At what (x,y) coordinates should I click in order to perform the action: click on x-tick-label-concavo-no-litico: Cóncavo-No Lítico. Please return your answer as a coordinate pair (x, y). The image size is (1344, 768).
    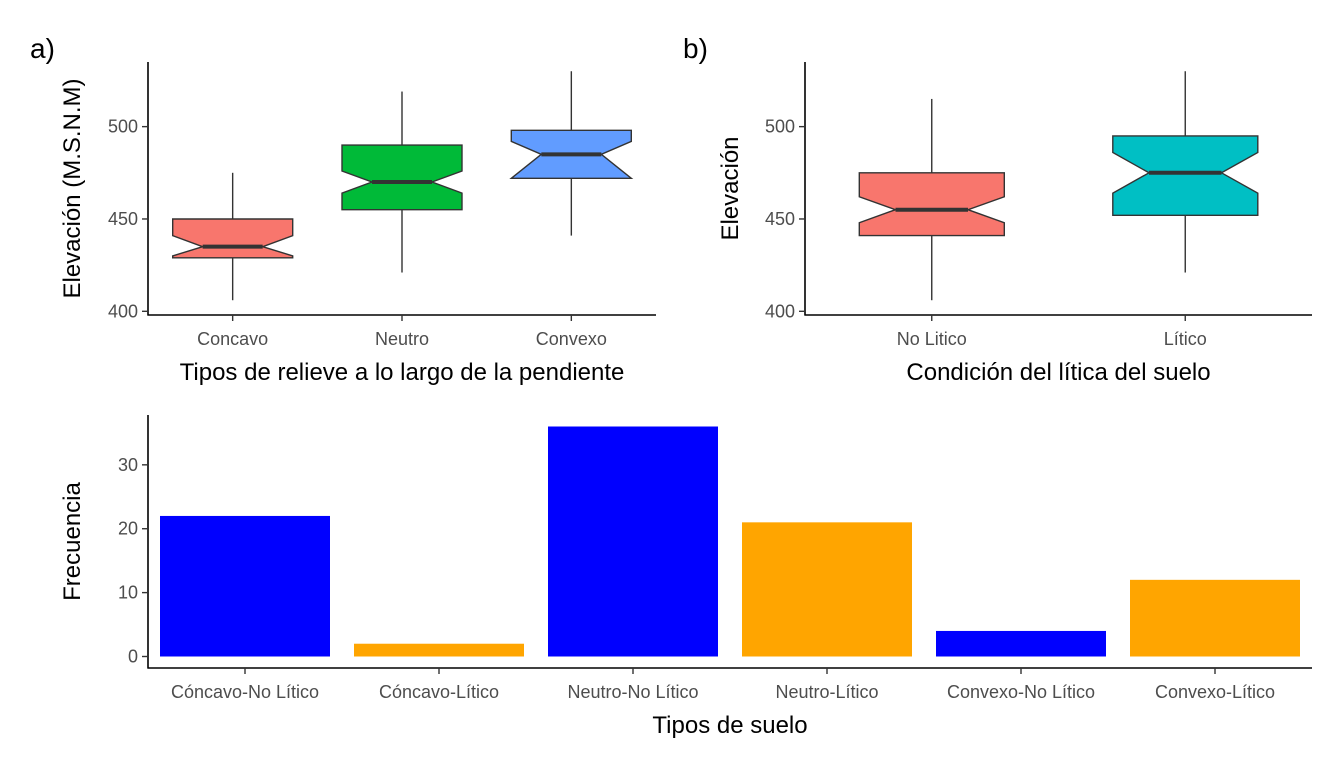
    Looking at the image, I should click on (245, 692).